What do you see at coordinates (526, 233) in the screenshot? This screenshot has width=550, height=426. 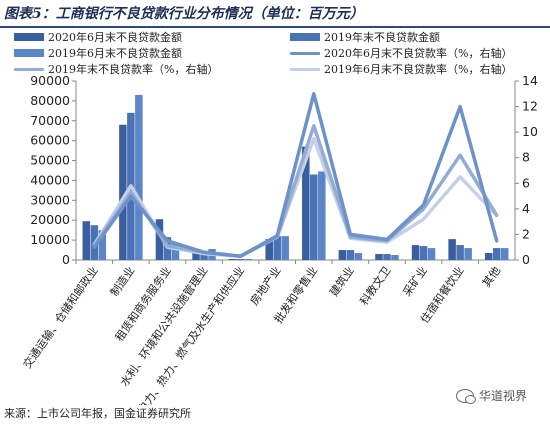 I see `y2-tick-label: 2` at bounding box center [526, 233].